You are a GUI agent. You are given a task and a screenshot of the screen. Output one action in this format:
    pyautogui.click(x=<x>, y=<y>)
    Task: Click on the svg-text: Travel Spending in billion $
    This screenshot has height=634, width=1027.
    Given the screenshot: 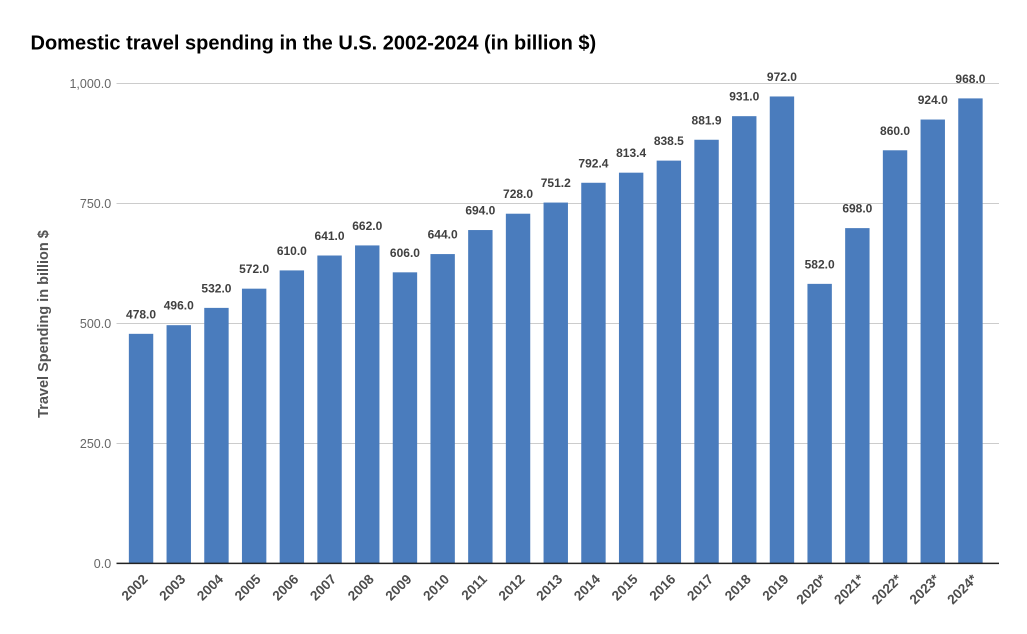 What is the action you would take?
    pyautogui.click(x=44, y=324)
    